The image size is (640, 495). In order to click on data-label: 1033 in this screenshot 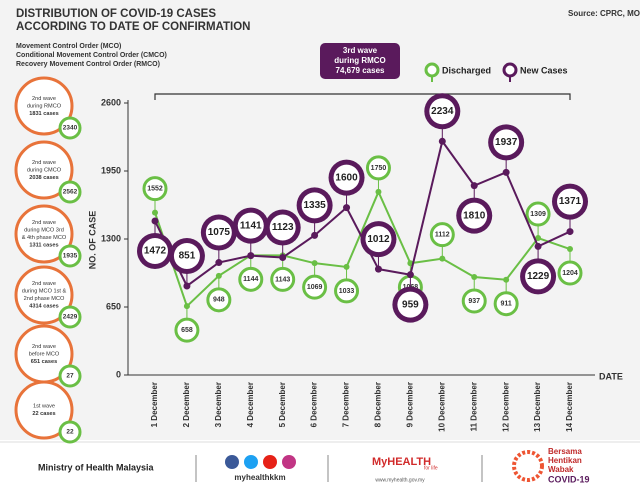, I will do `click(347, 291)`.